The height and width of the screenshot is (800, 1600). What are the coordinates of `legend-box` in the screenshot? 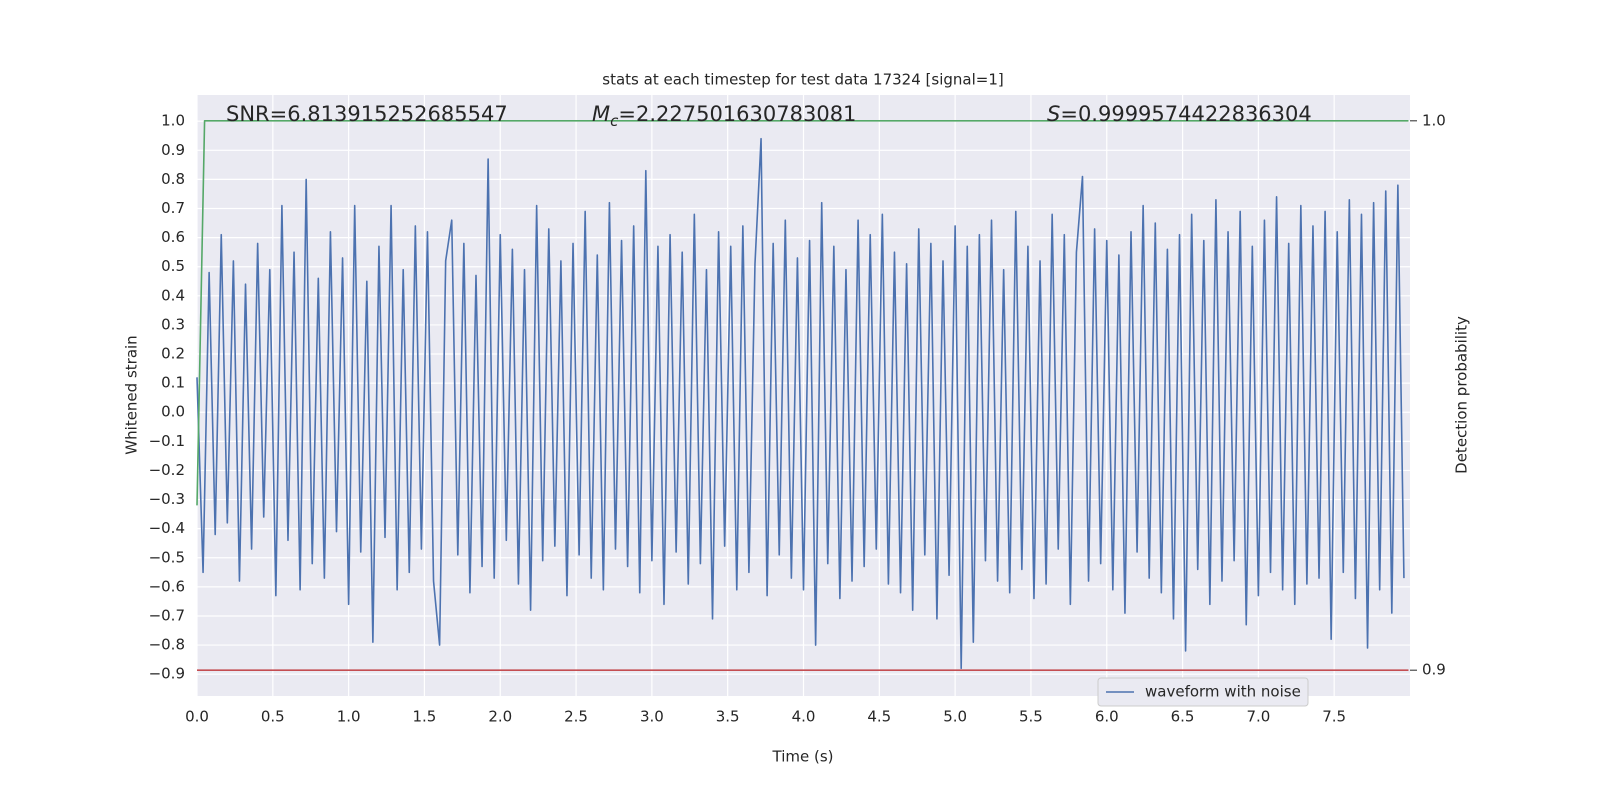 It's located at (1203, 692).